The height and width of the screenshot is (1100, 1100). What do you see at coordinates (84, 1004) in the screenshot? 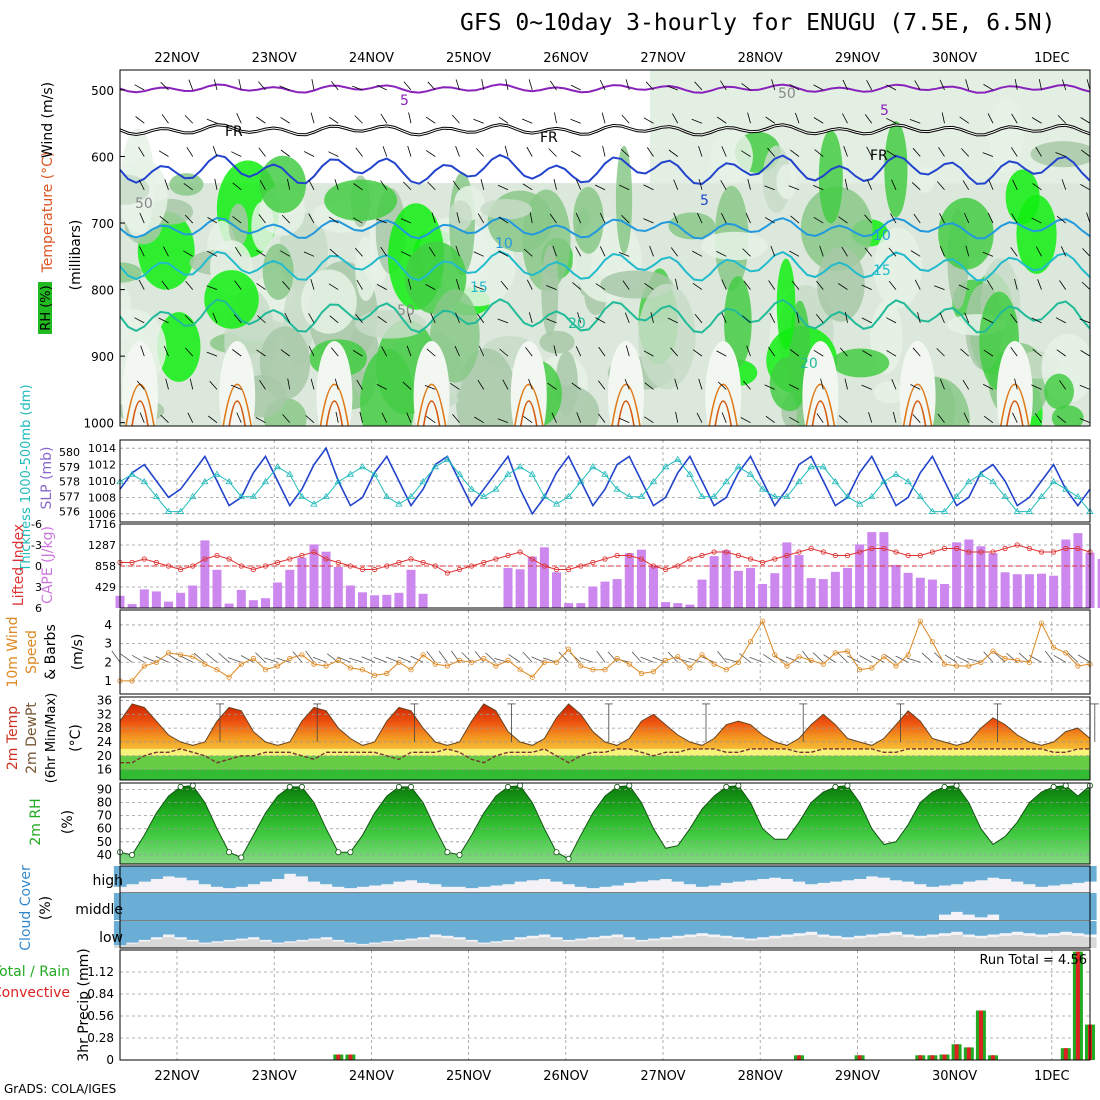
I see `precip-axis-label: 3hr Precip (mm)` at bounding box center [84, 1004].